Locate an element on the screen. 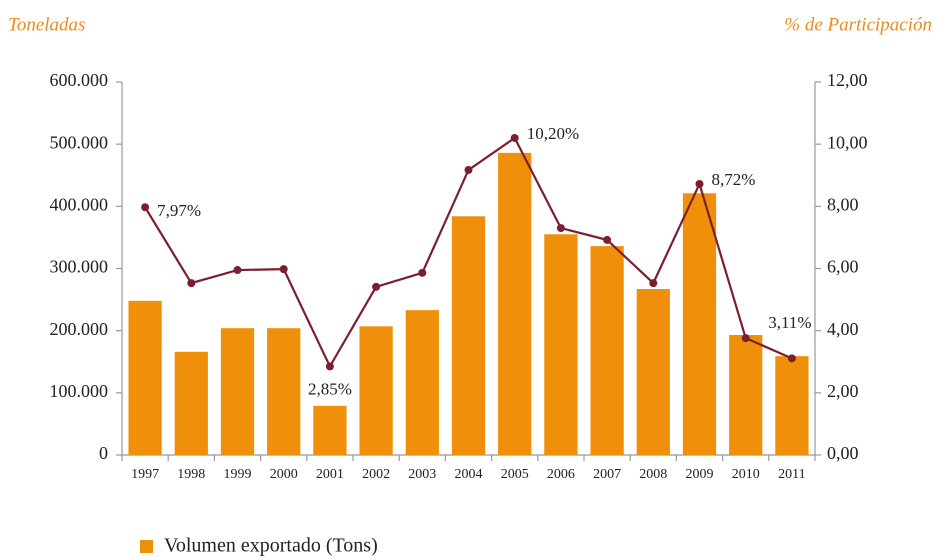 This screenshot has height=560, width=938. y-tick-label: 500.000 is located at coordinates (79, 142).